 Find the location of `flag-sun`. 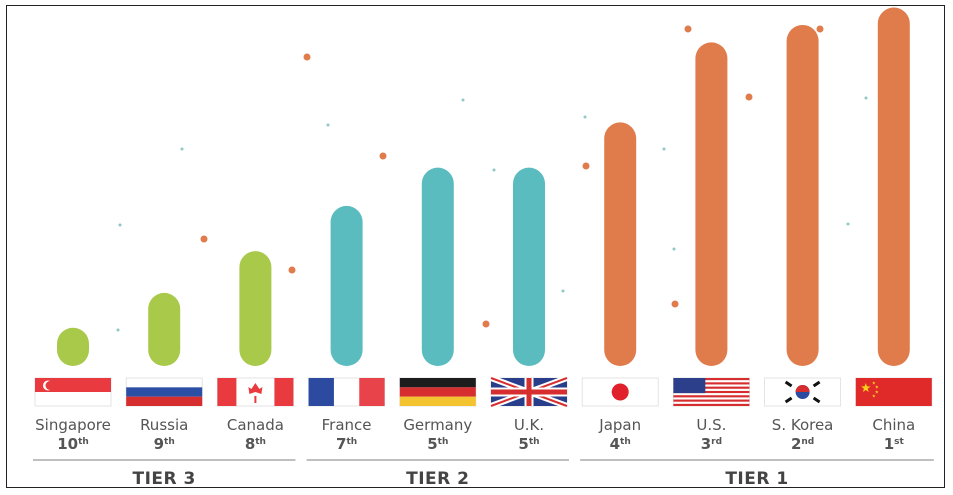

flag-sun is located at coordinates (620, 392).